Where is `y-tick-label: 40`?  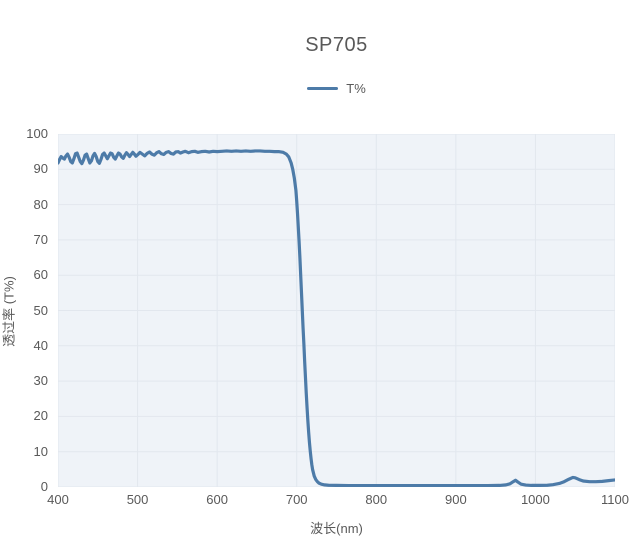
y-tick-label: 40 is located at coordinates (40, 345).